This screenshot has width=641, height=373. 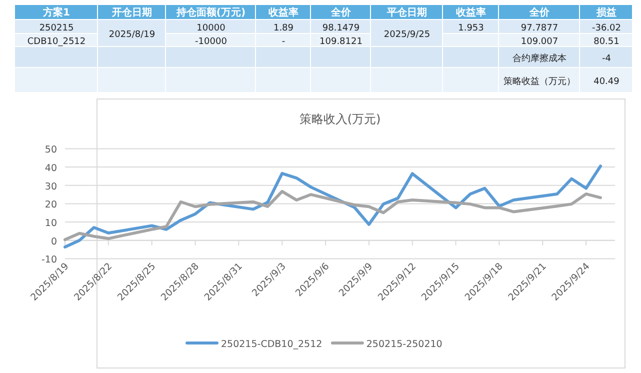 I want to click on text: 1.89, so click(x=283, y=29).